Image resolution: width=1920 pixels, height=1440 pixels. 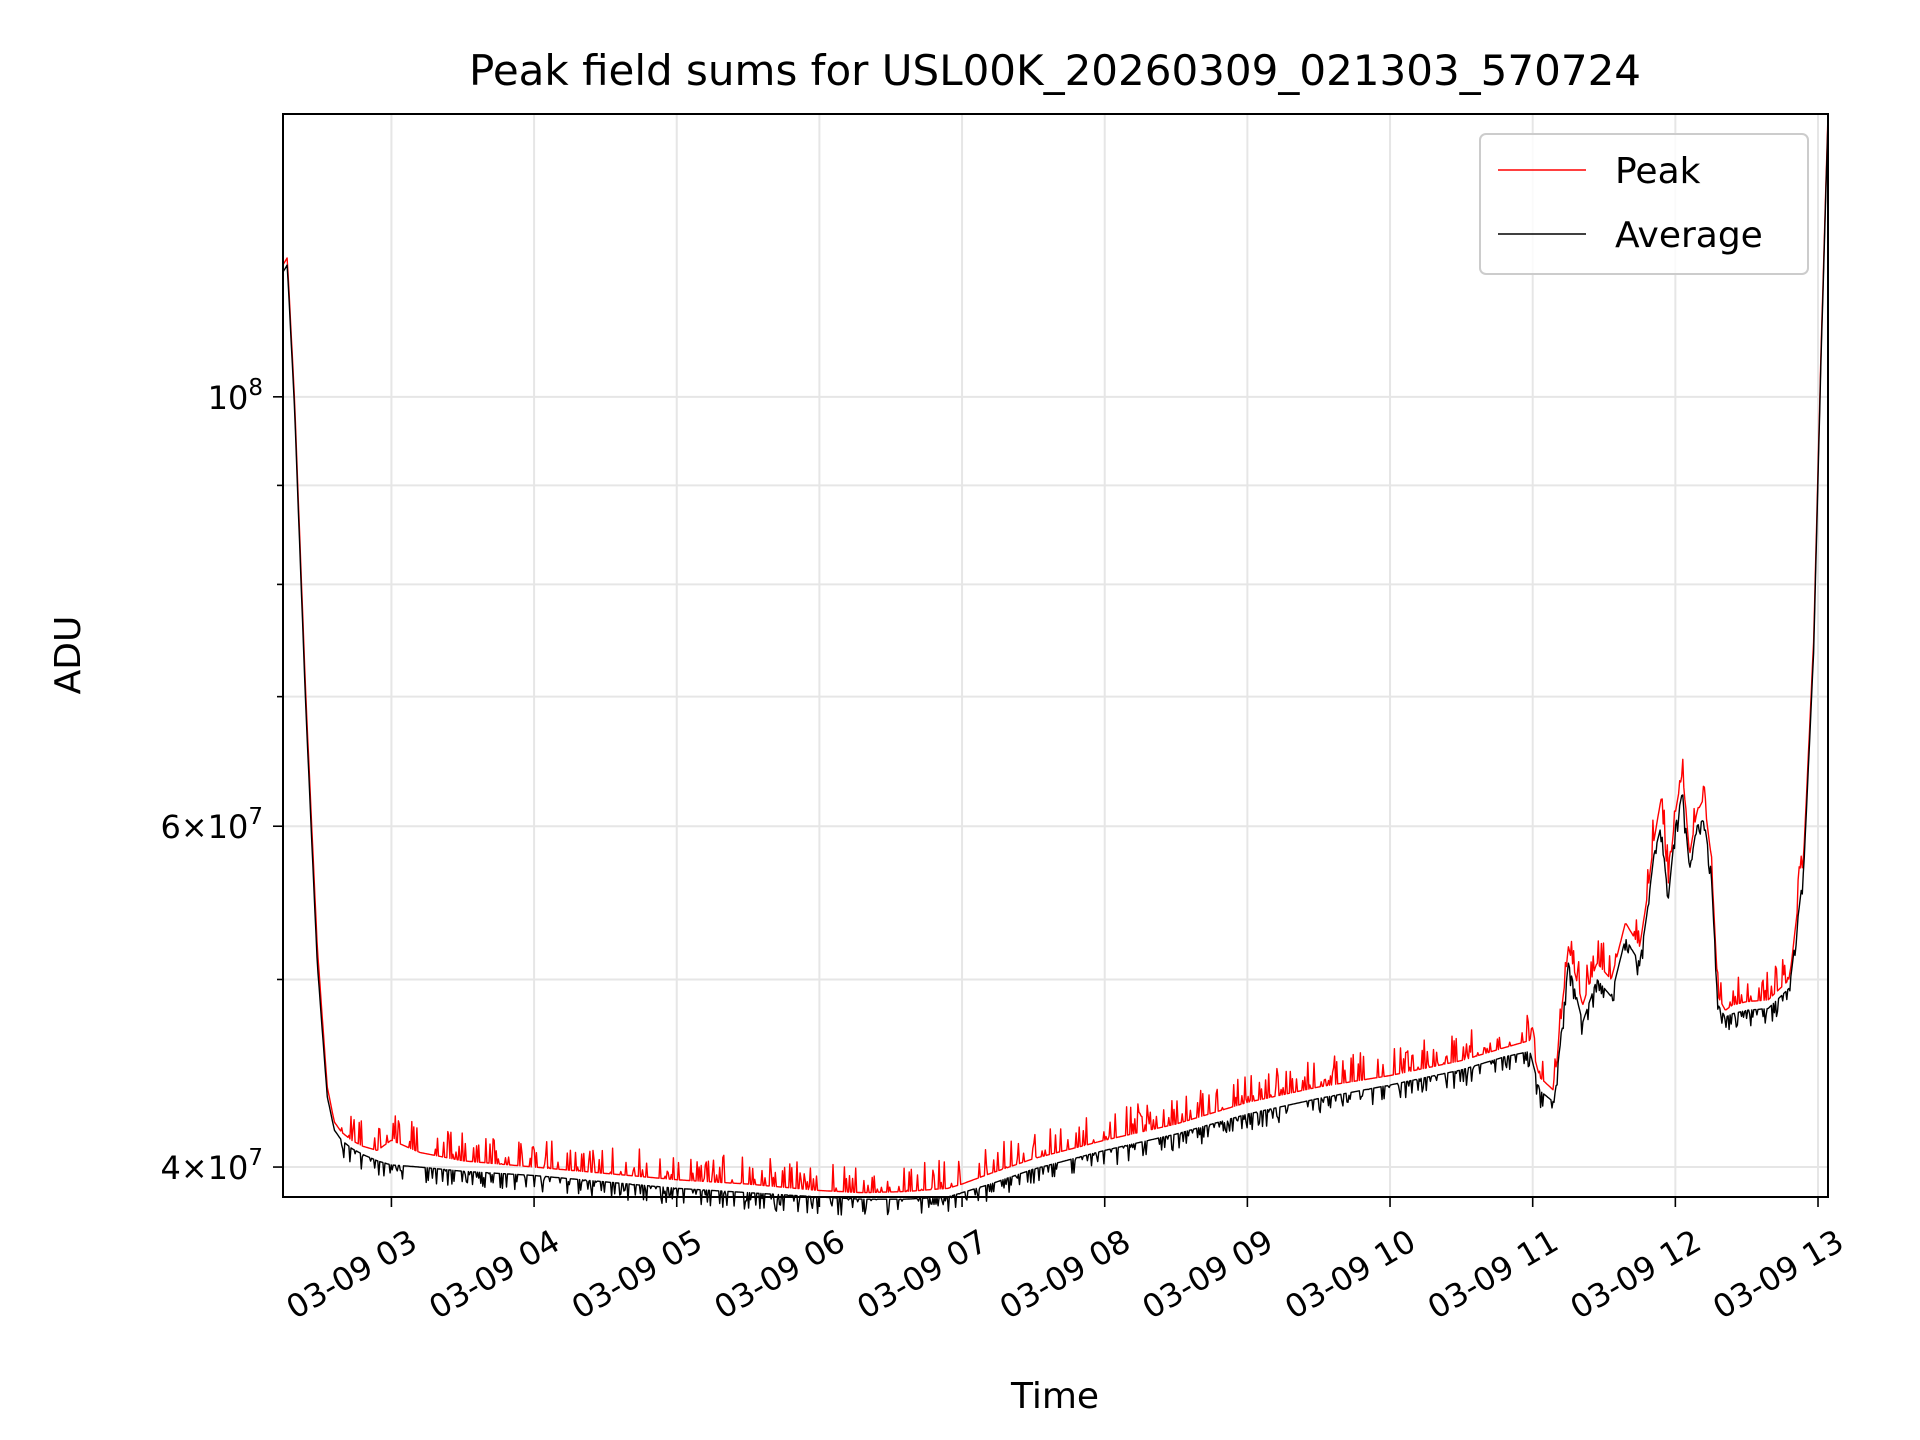 What do you see at coordinates (1054, 1396) in the screenshot?
I see `x-axis-label: Time` at bounding box center [1054, 1396].